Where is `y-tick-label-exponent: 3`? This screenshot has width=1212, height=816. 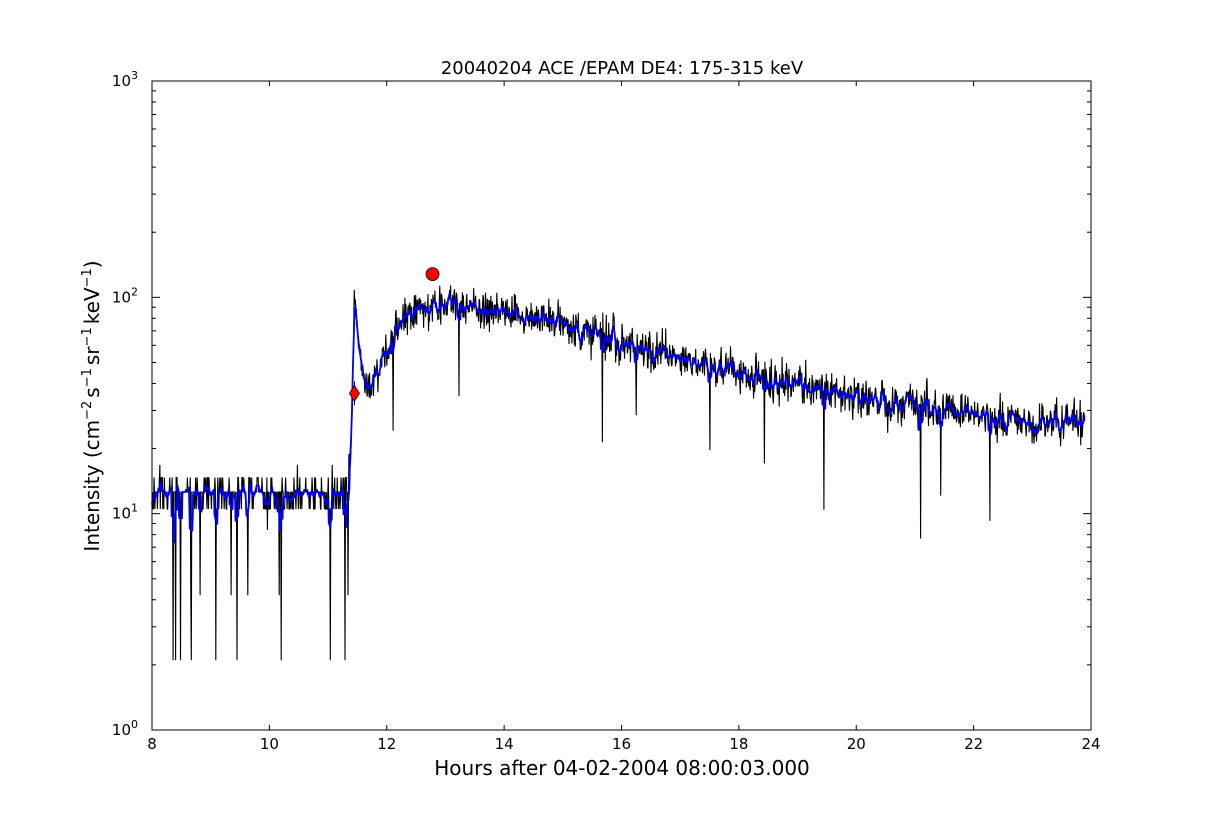
y-tick-label-exponent: 3 is located at coordinates (134, 75).